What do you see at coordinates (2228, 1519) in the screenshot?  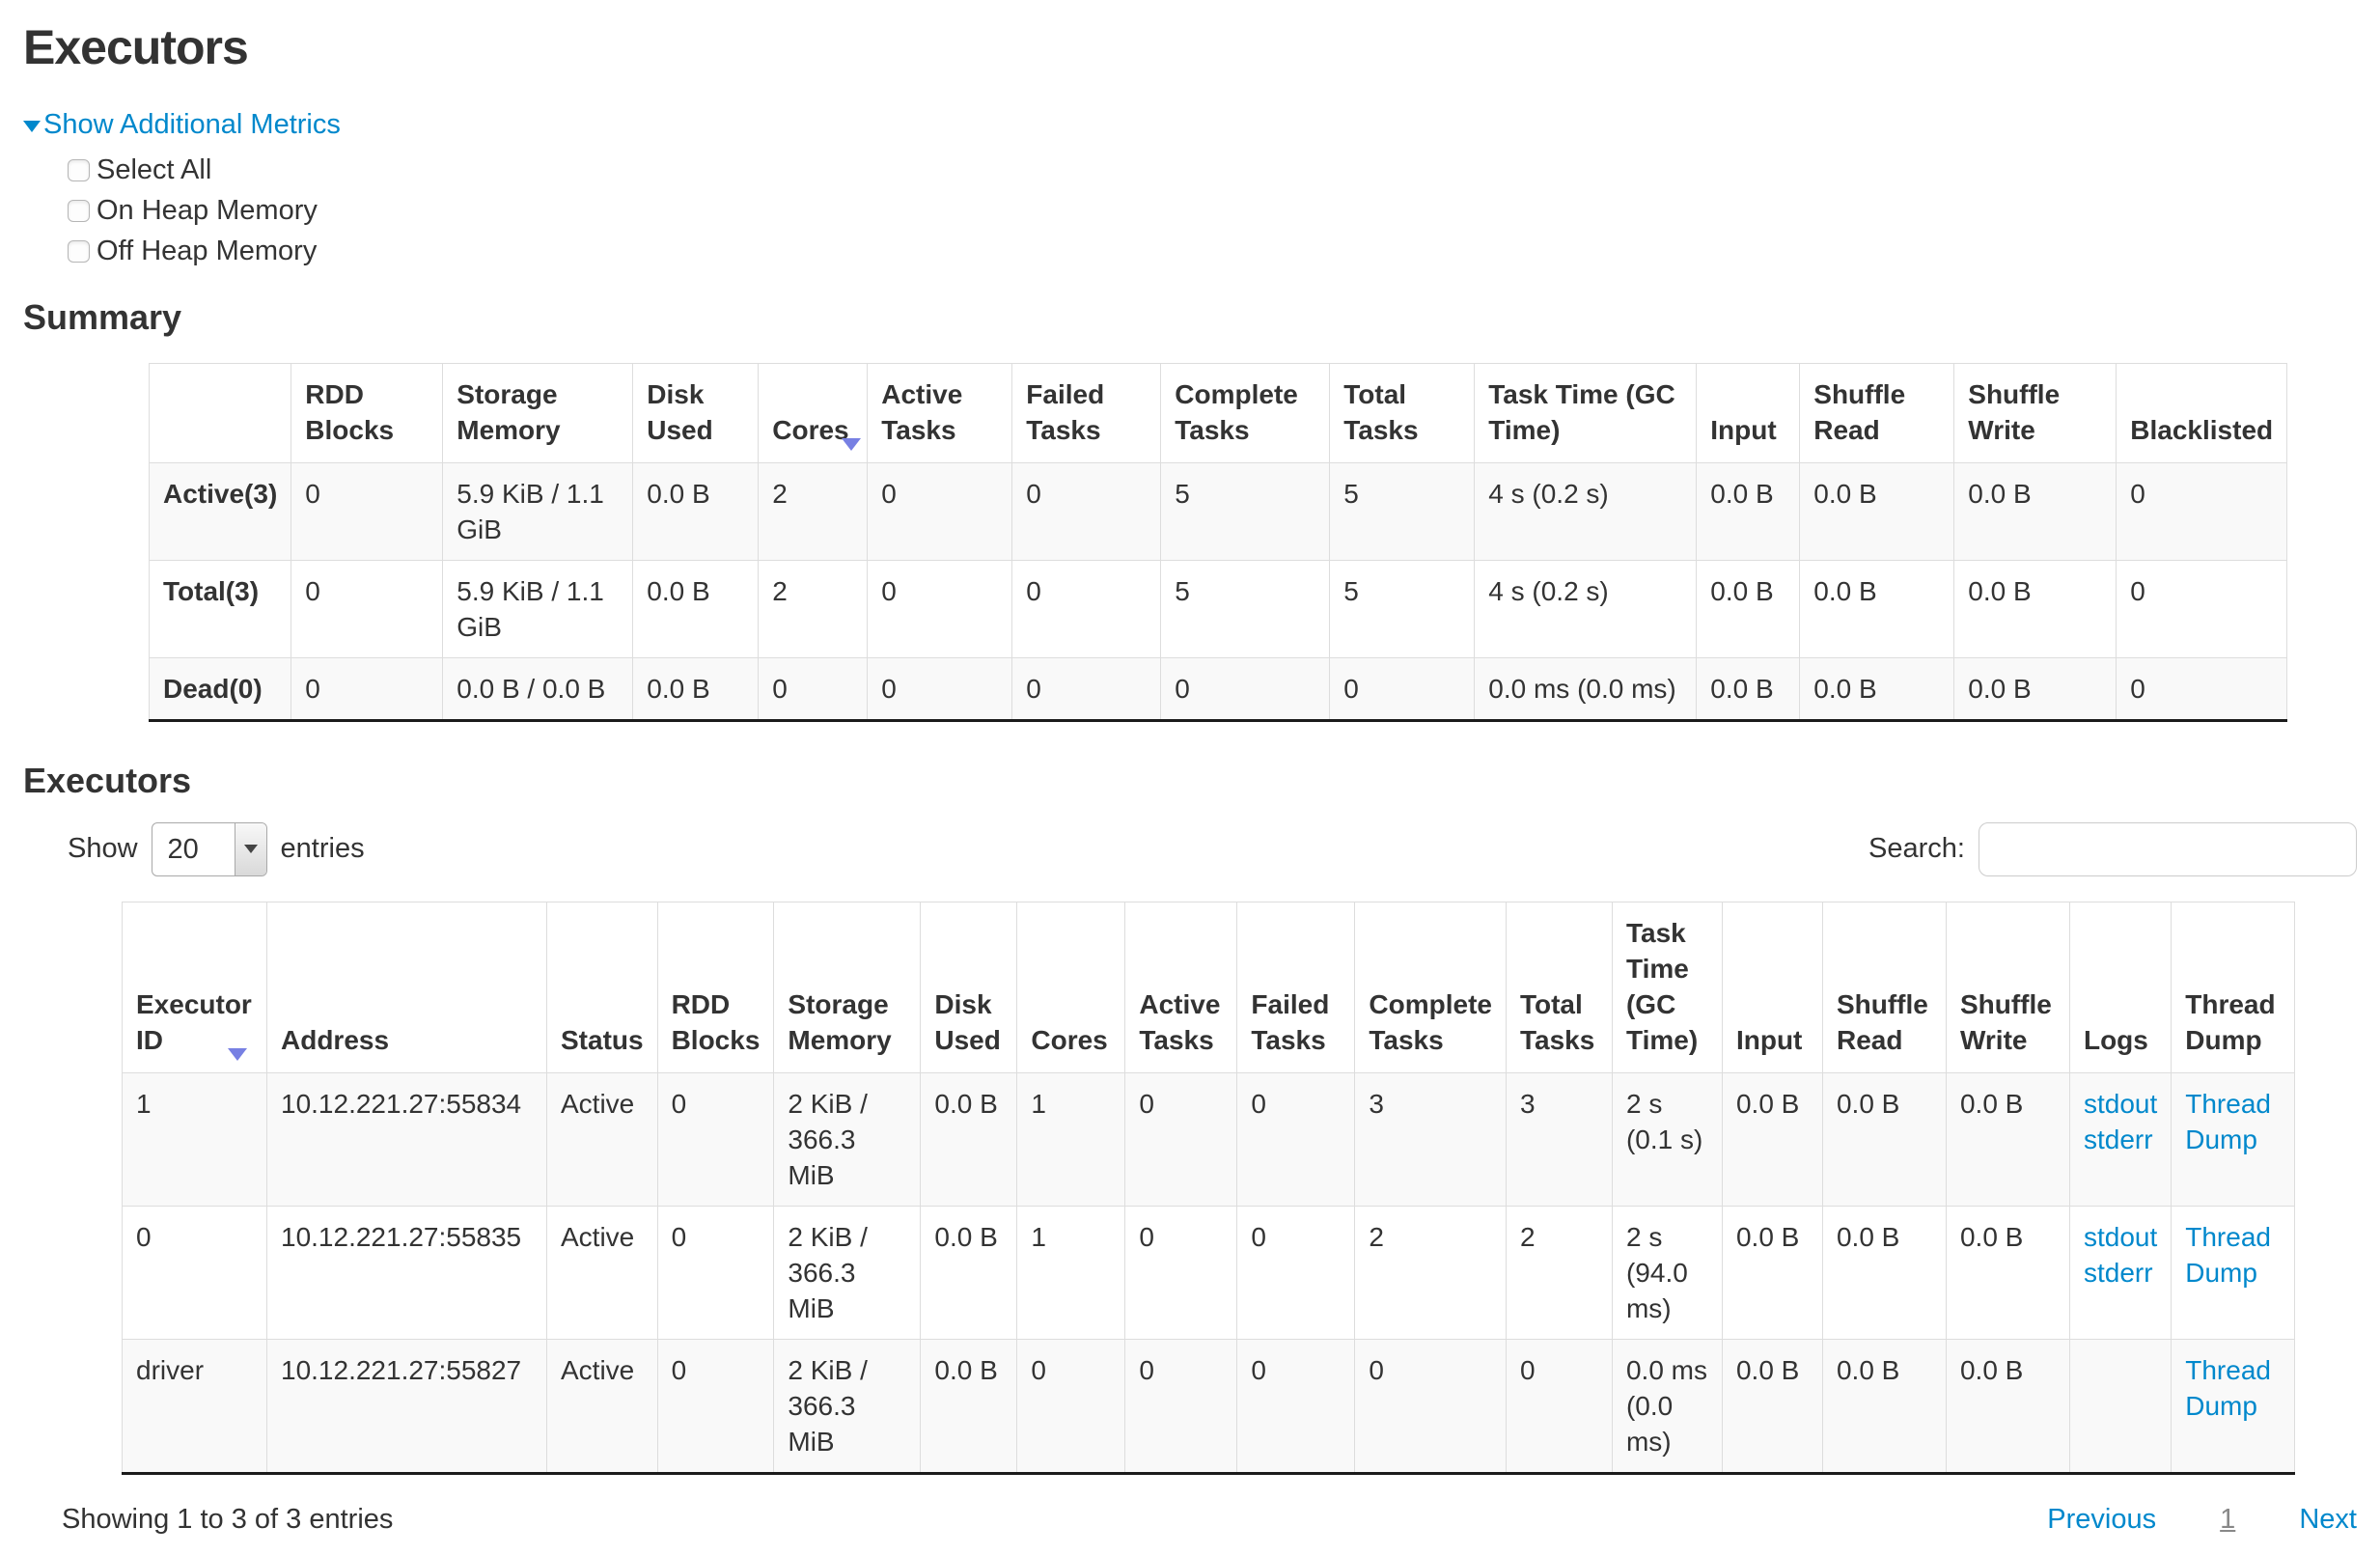 I see `page-number-1: 1` at bounding box center [2228, 1519].